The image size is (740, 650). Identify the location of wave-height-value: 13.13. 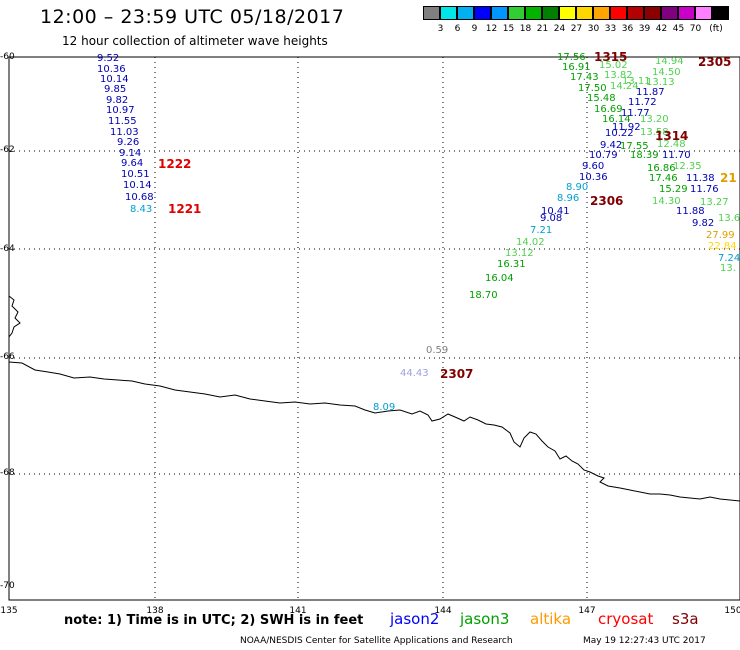
(660, 82).